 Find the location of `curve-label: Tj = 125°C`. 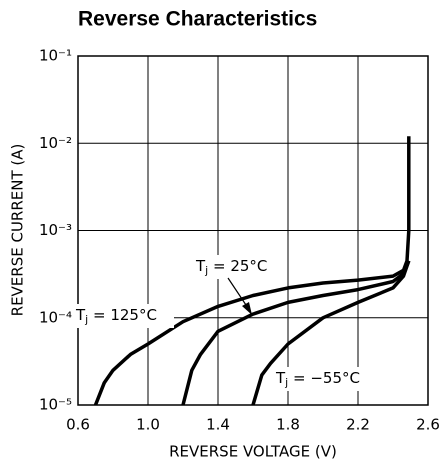

curve-label: Tj = 125°C is located at coordinates (116, 316).